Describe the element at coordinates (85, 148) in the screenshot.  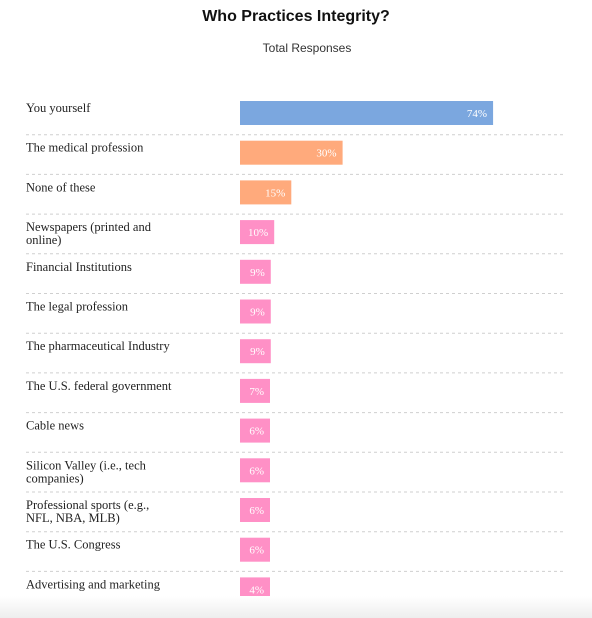
I see `category-label: The medical profession` at that location.